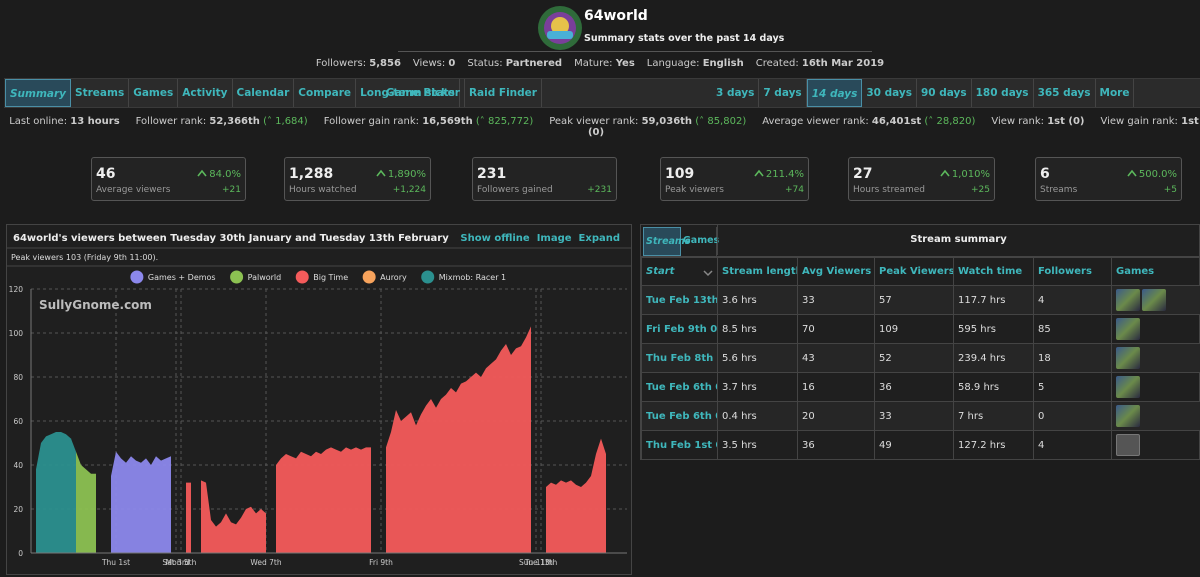  I want to click on card-change-value: 1,010%, so click(971, 174).